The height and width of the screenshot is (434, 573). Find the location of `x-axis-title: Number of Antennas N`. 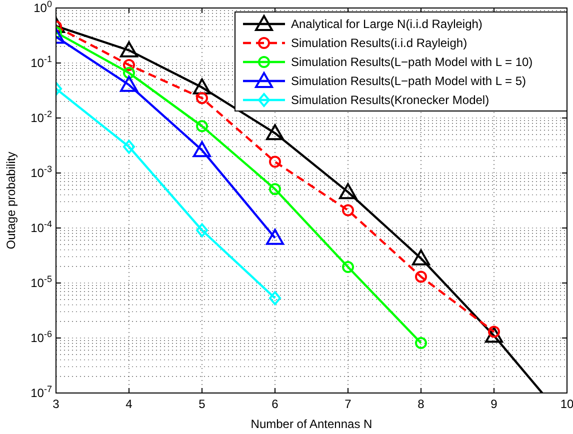

x-axis-title: Number of Antennas N is located at coordinates (311, 424).